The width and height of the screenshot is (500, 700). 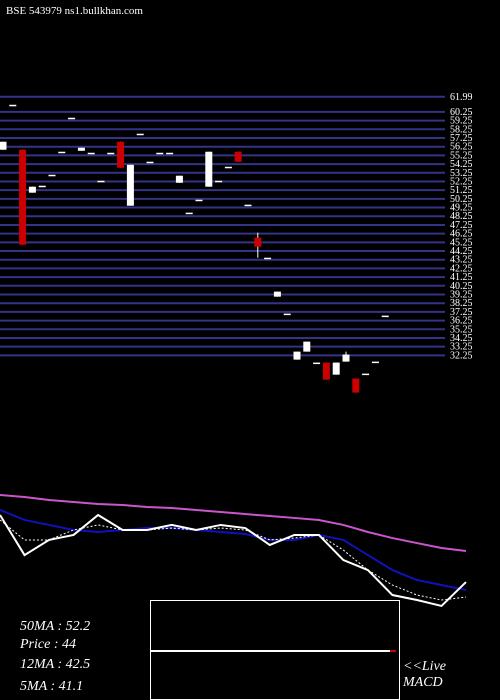 I want to click on y-tick-label: 56.25, so click(x=461, y=147).